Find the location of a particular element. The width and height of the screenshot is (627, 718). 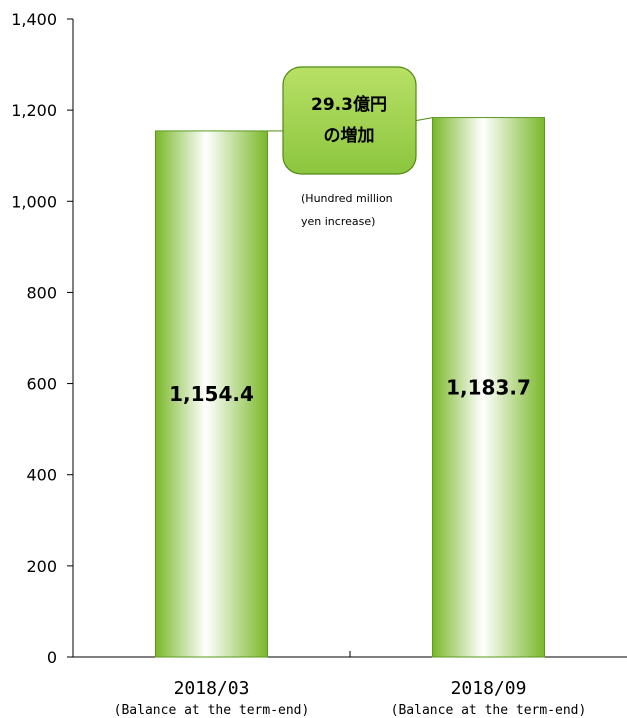

bar-value-label: 1,154.4 is located at coordinates (211, 394).